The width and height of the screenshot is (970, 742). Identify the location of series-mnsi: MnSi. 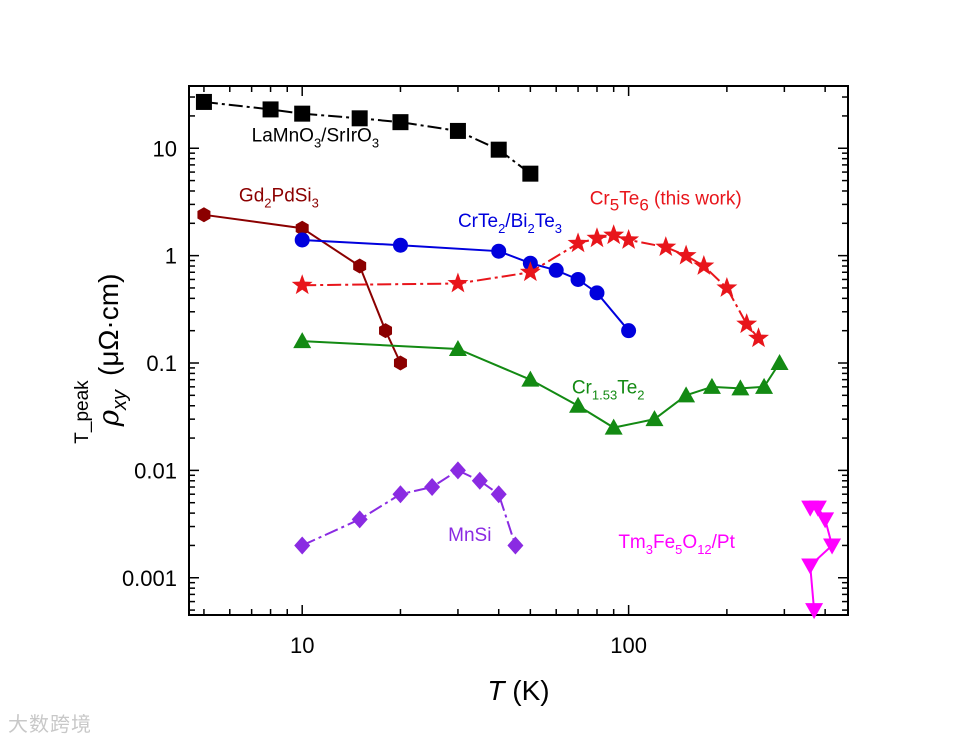
(409, 508).